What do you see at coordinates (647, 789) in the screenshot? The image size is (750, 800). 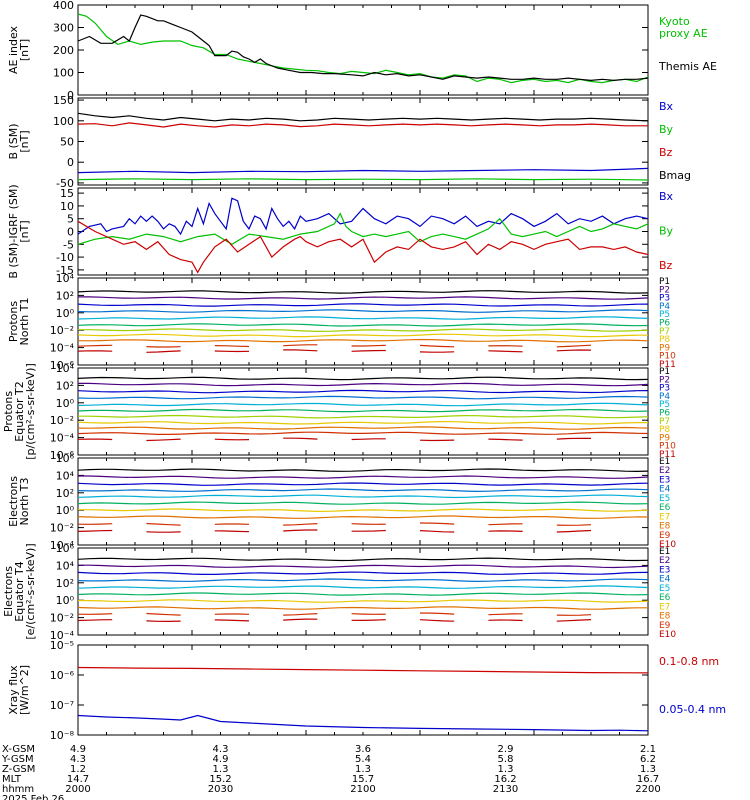 I see `x-axis-value: 2200` at bounding box center [647, 789].